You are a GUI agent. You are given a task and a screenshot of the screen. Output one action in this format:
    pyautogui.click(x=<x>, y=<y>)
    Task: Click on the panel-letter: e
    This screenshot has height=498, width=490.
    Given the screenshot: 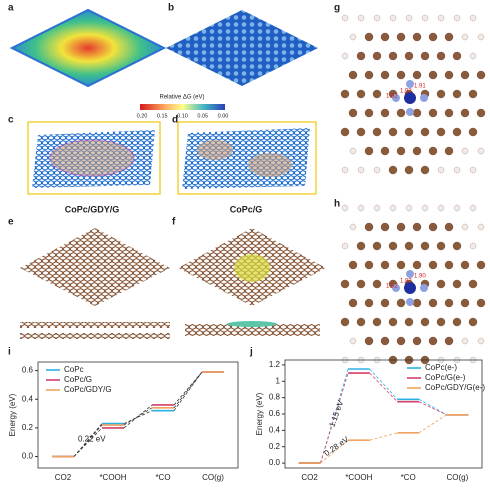 What is the action you would take?
    pyautogui.click(x=11, y=222)
    